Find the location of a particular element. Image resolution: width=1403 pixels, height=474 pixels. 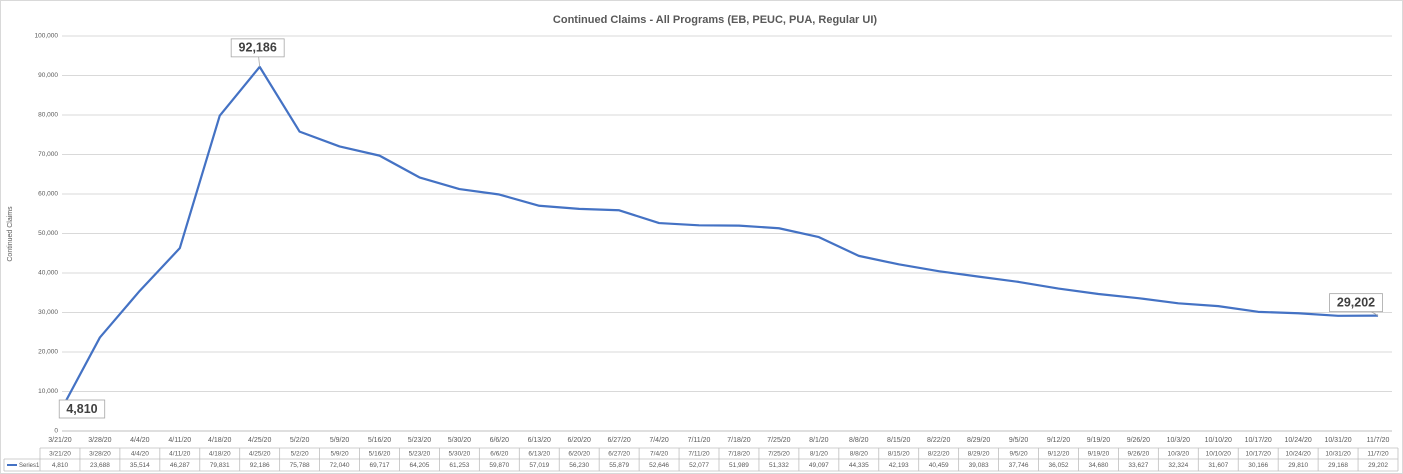

table-header: 7/11/20 is located at coordinates (699, 454).